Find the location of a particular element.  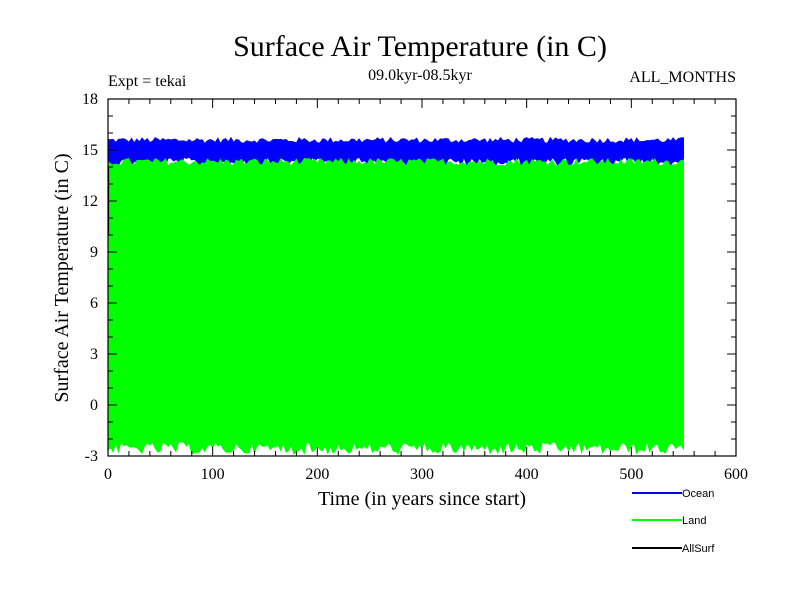

y-tick-label: 3 is located at coordinates (94, 354).